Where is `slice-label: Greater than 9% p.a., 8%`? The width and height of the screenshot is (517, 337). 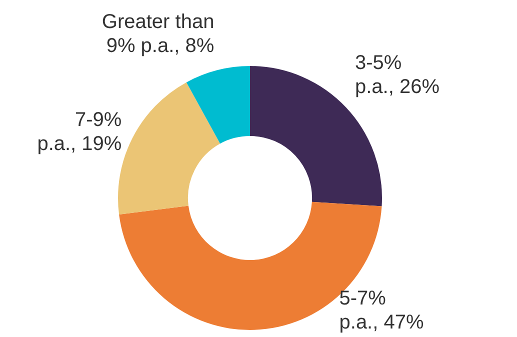
slice-label: Greater than 9% p.a., 8% is located at coordinates (158, 34).